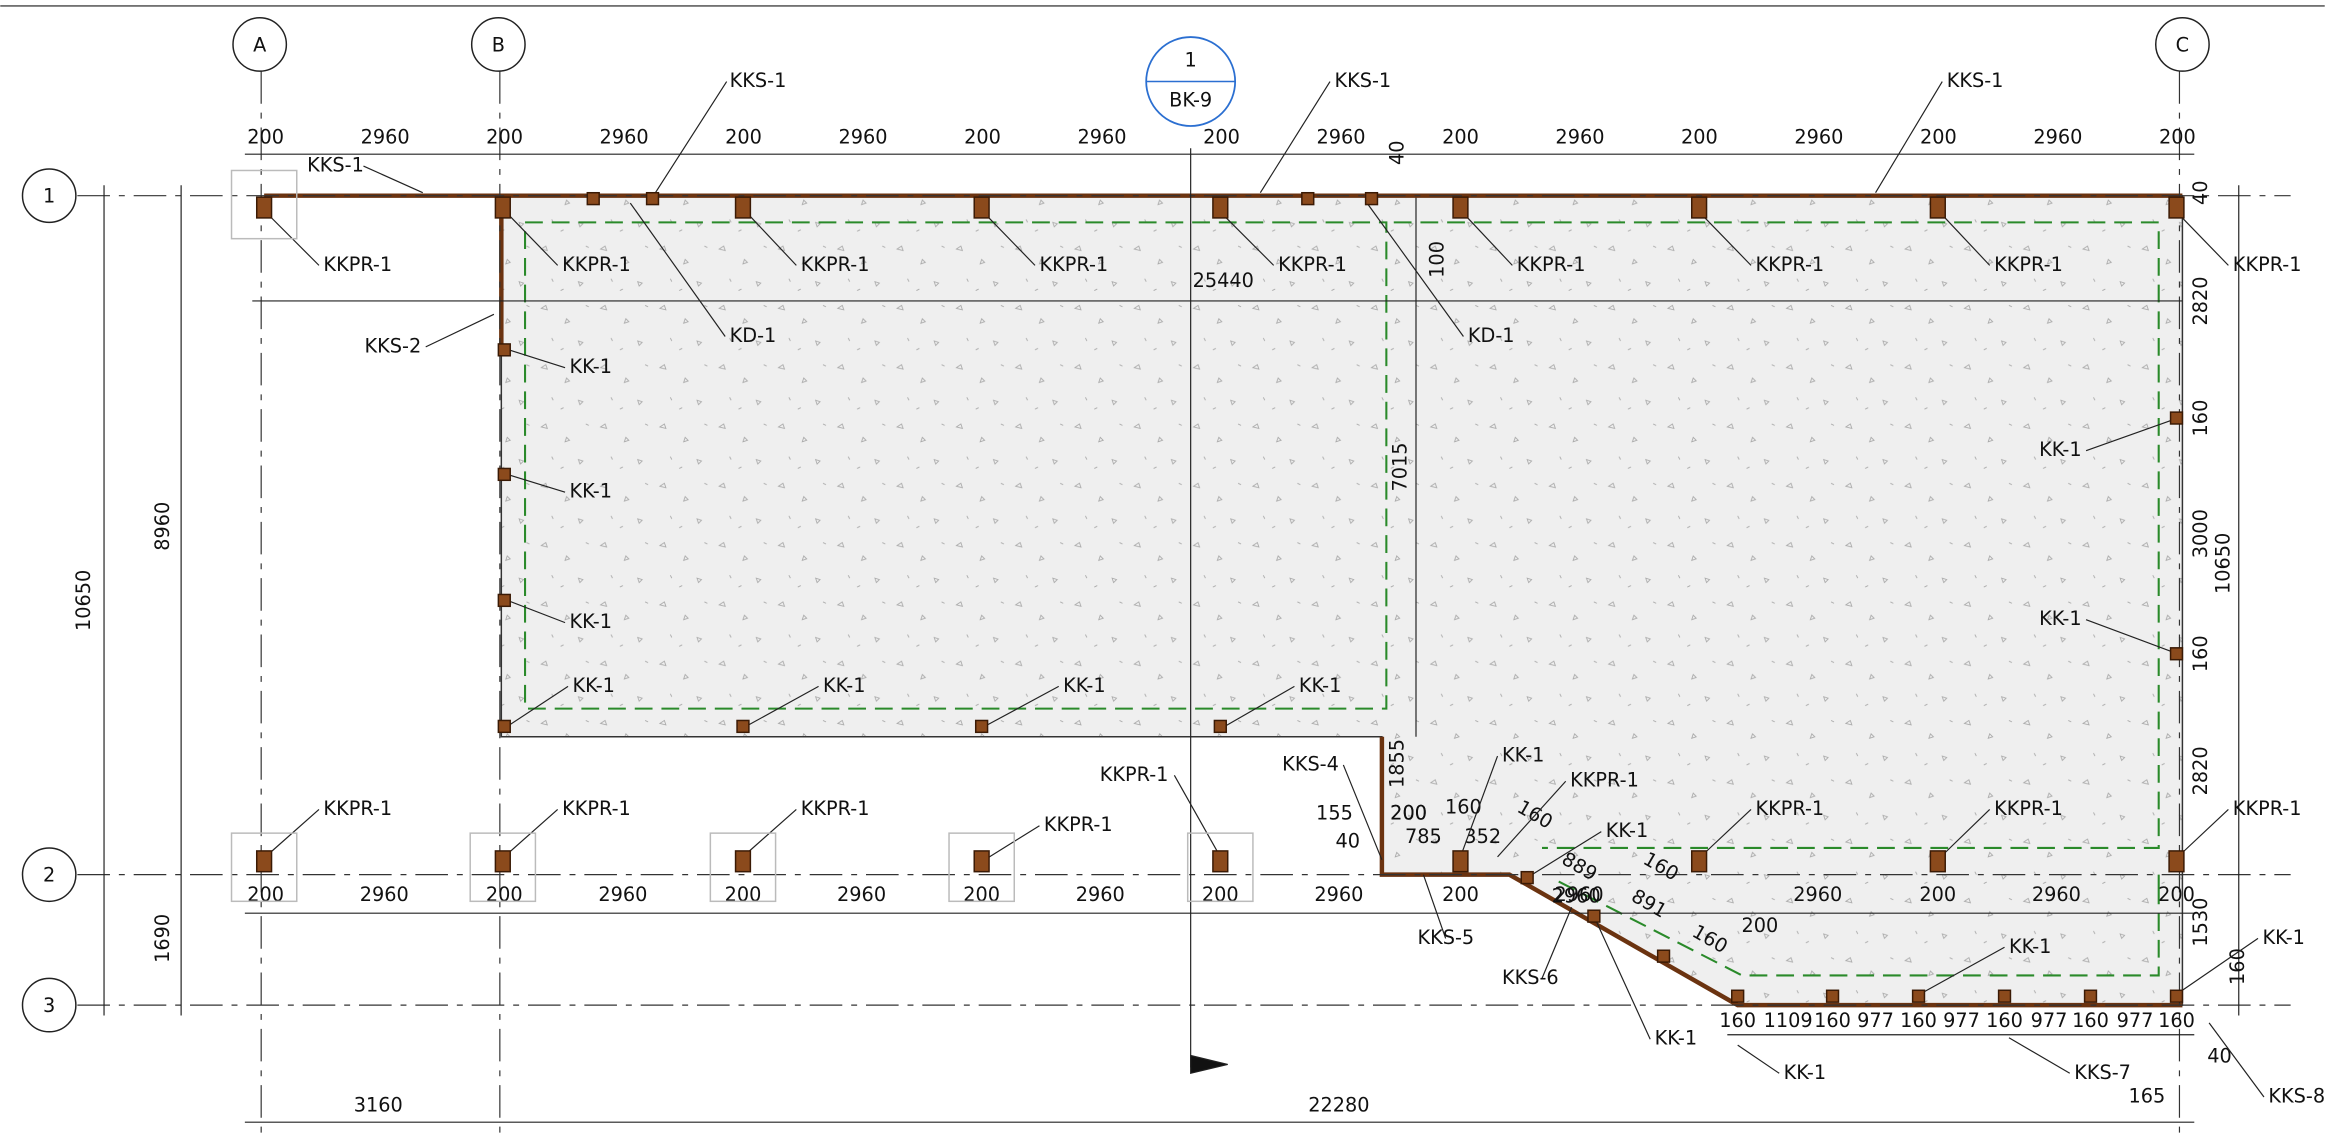  Describe the element at coordinates (393, 345) in the screenshot. I see `label: KKS-2` at that location.